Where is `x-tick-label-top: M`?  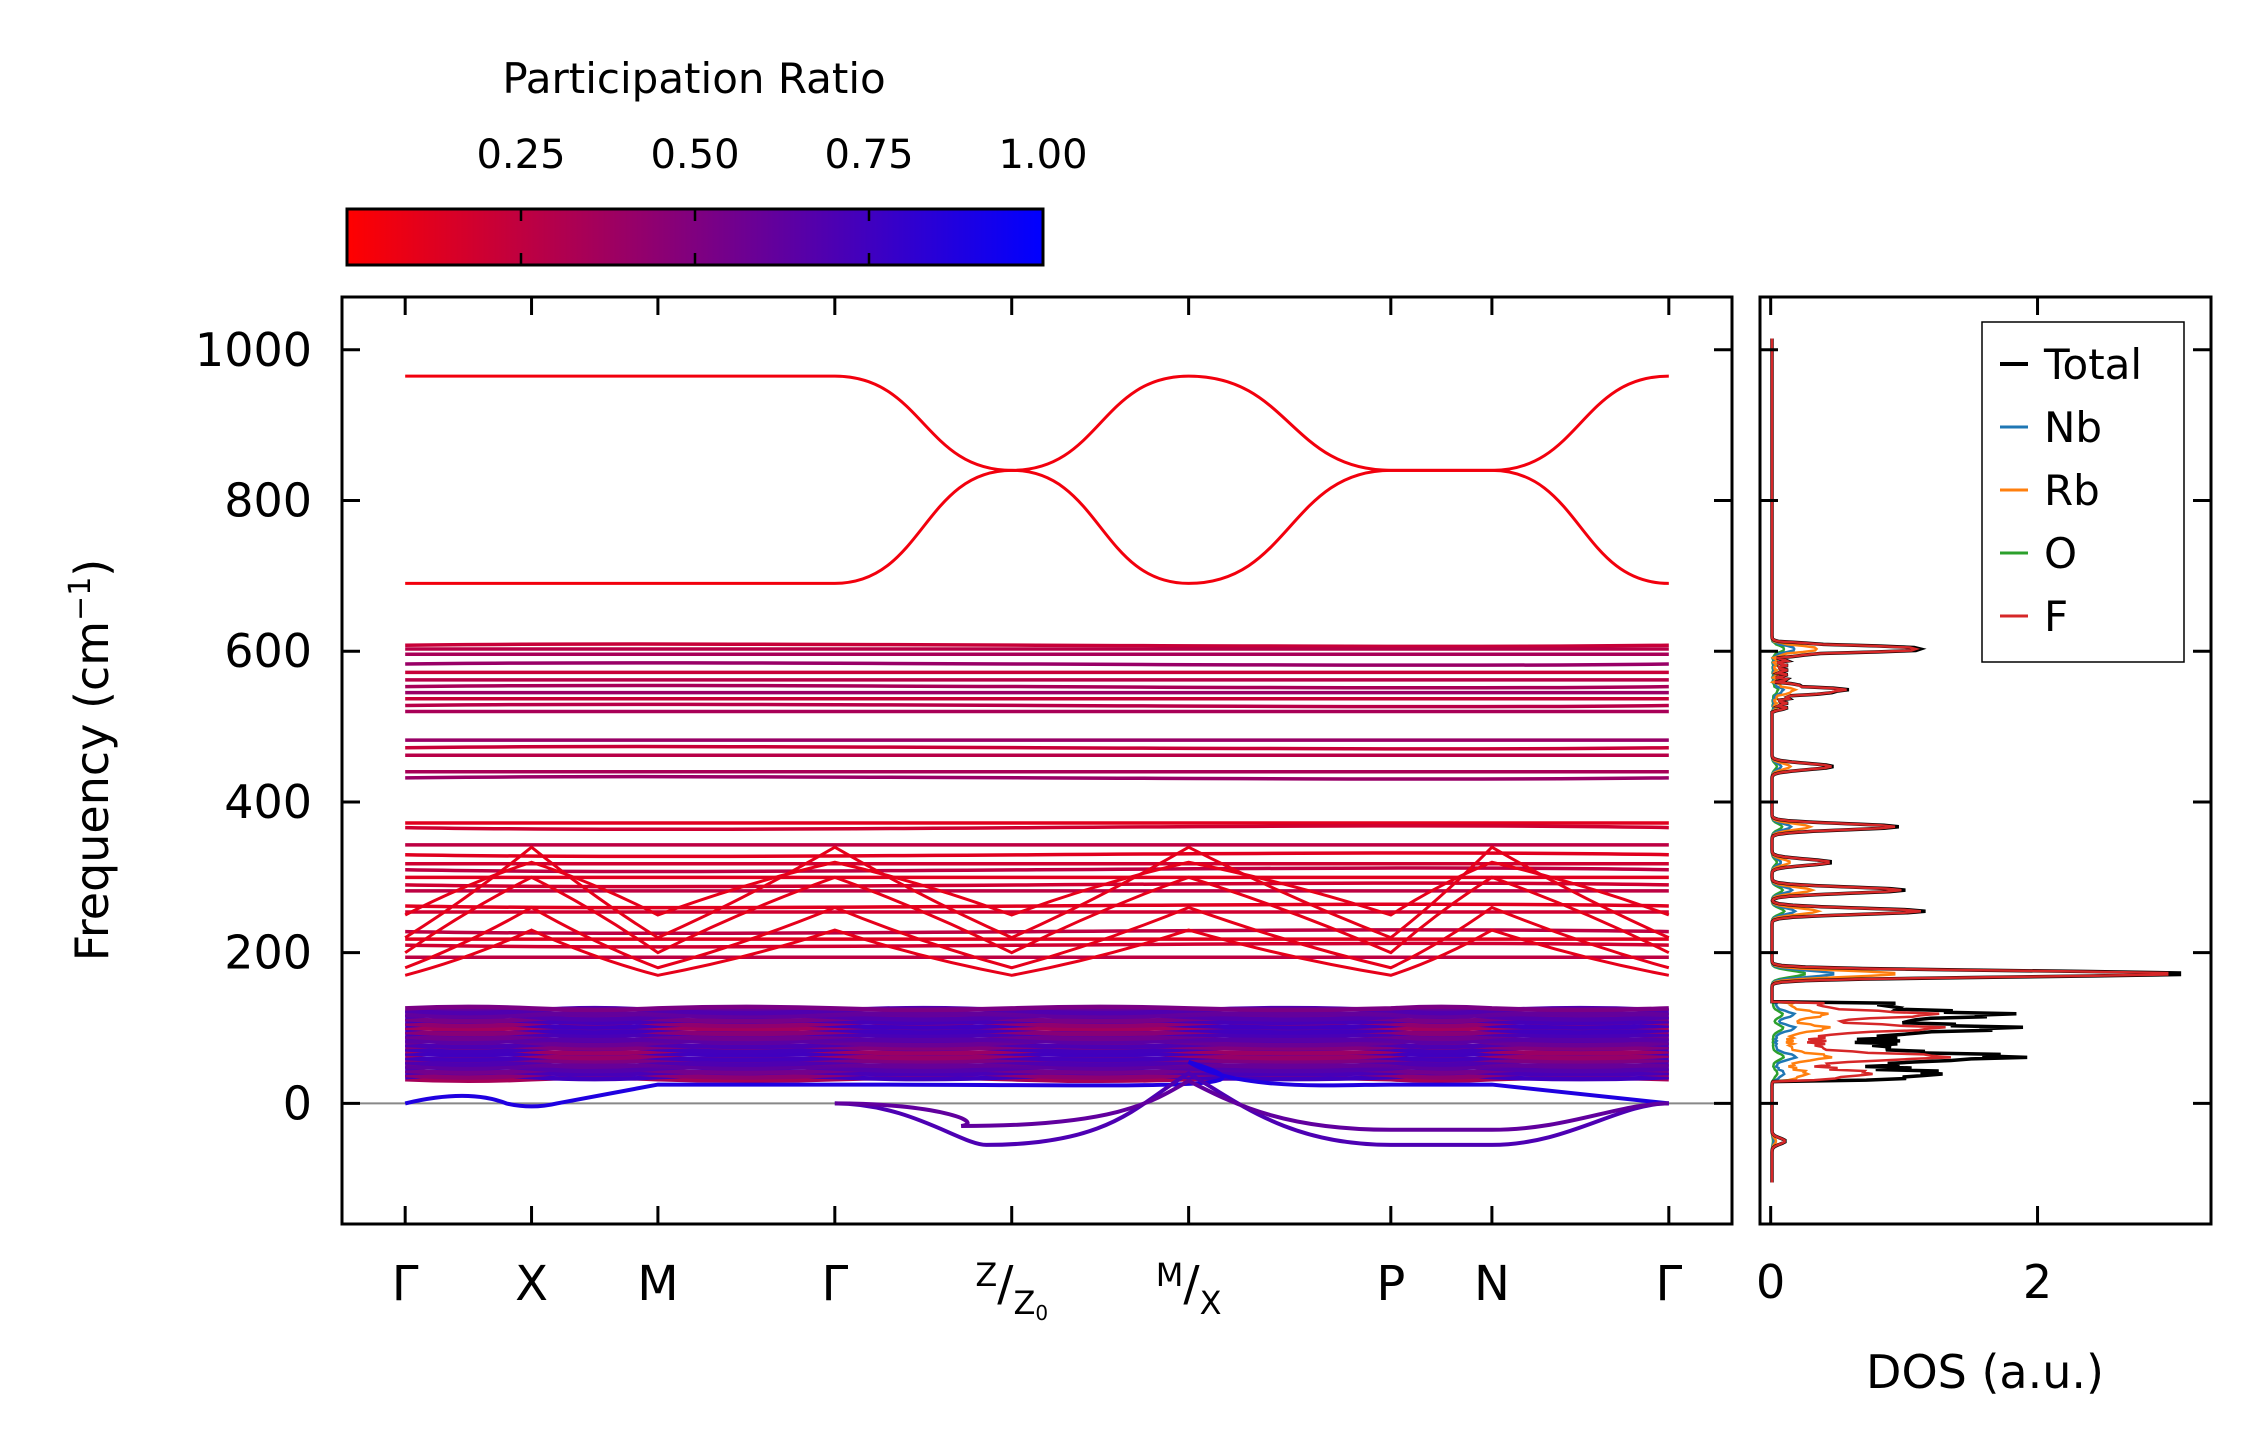 x-tick-label-top: M is located at coordinates (1170, 1275).